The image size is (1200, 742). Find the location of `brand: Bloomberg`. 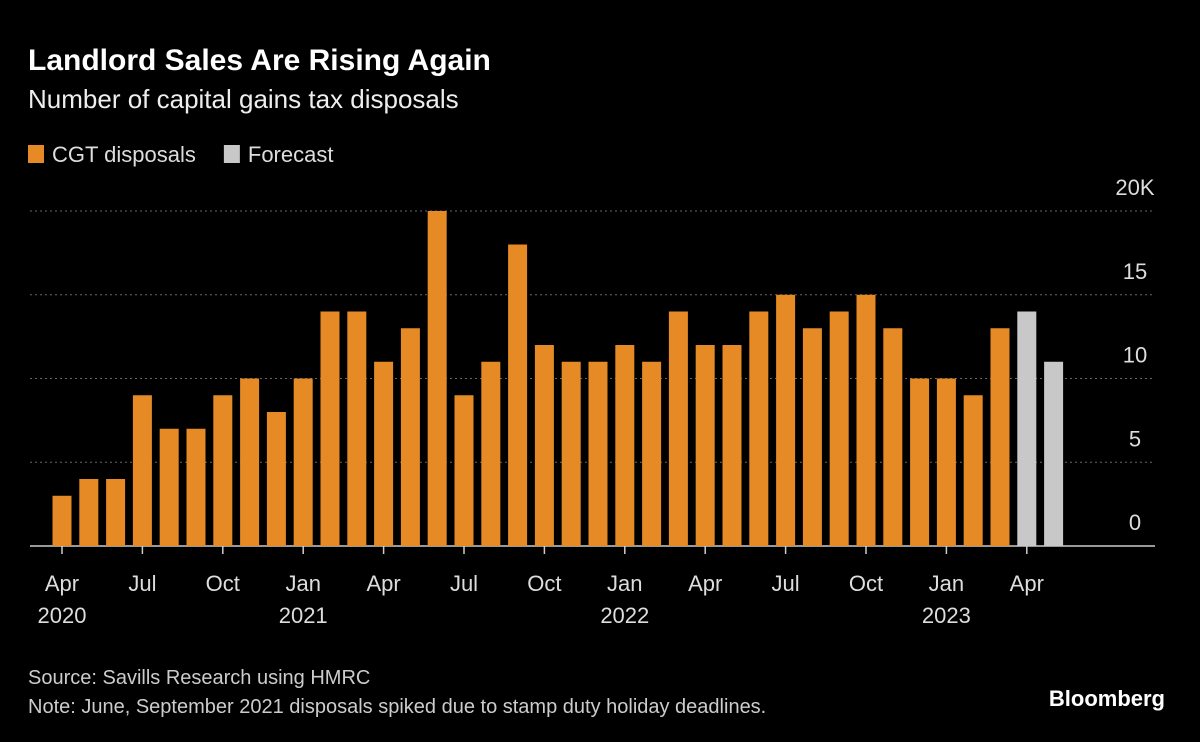

brand: Bloomberg is located at coordinates (1107, 698).